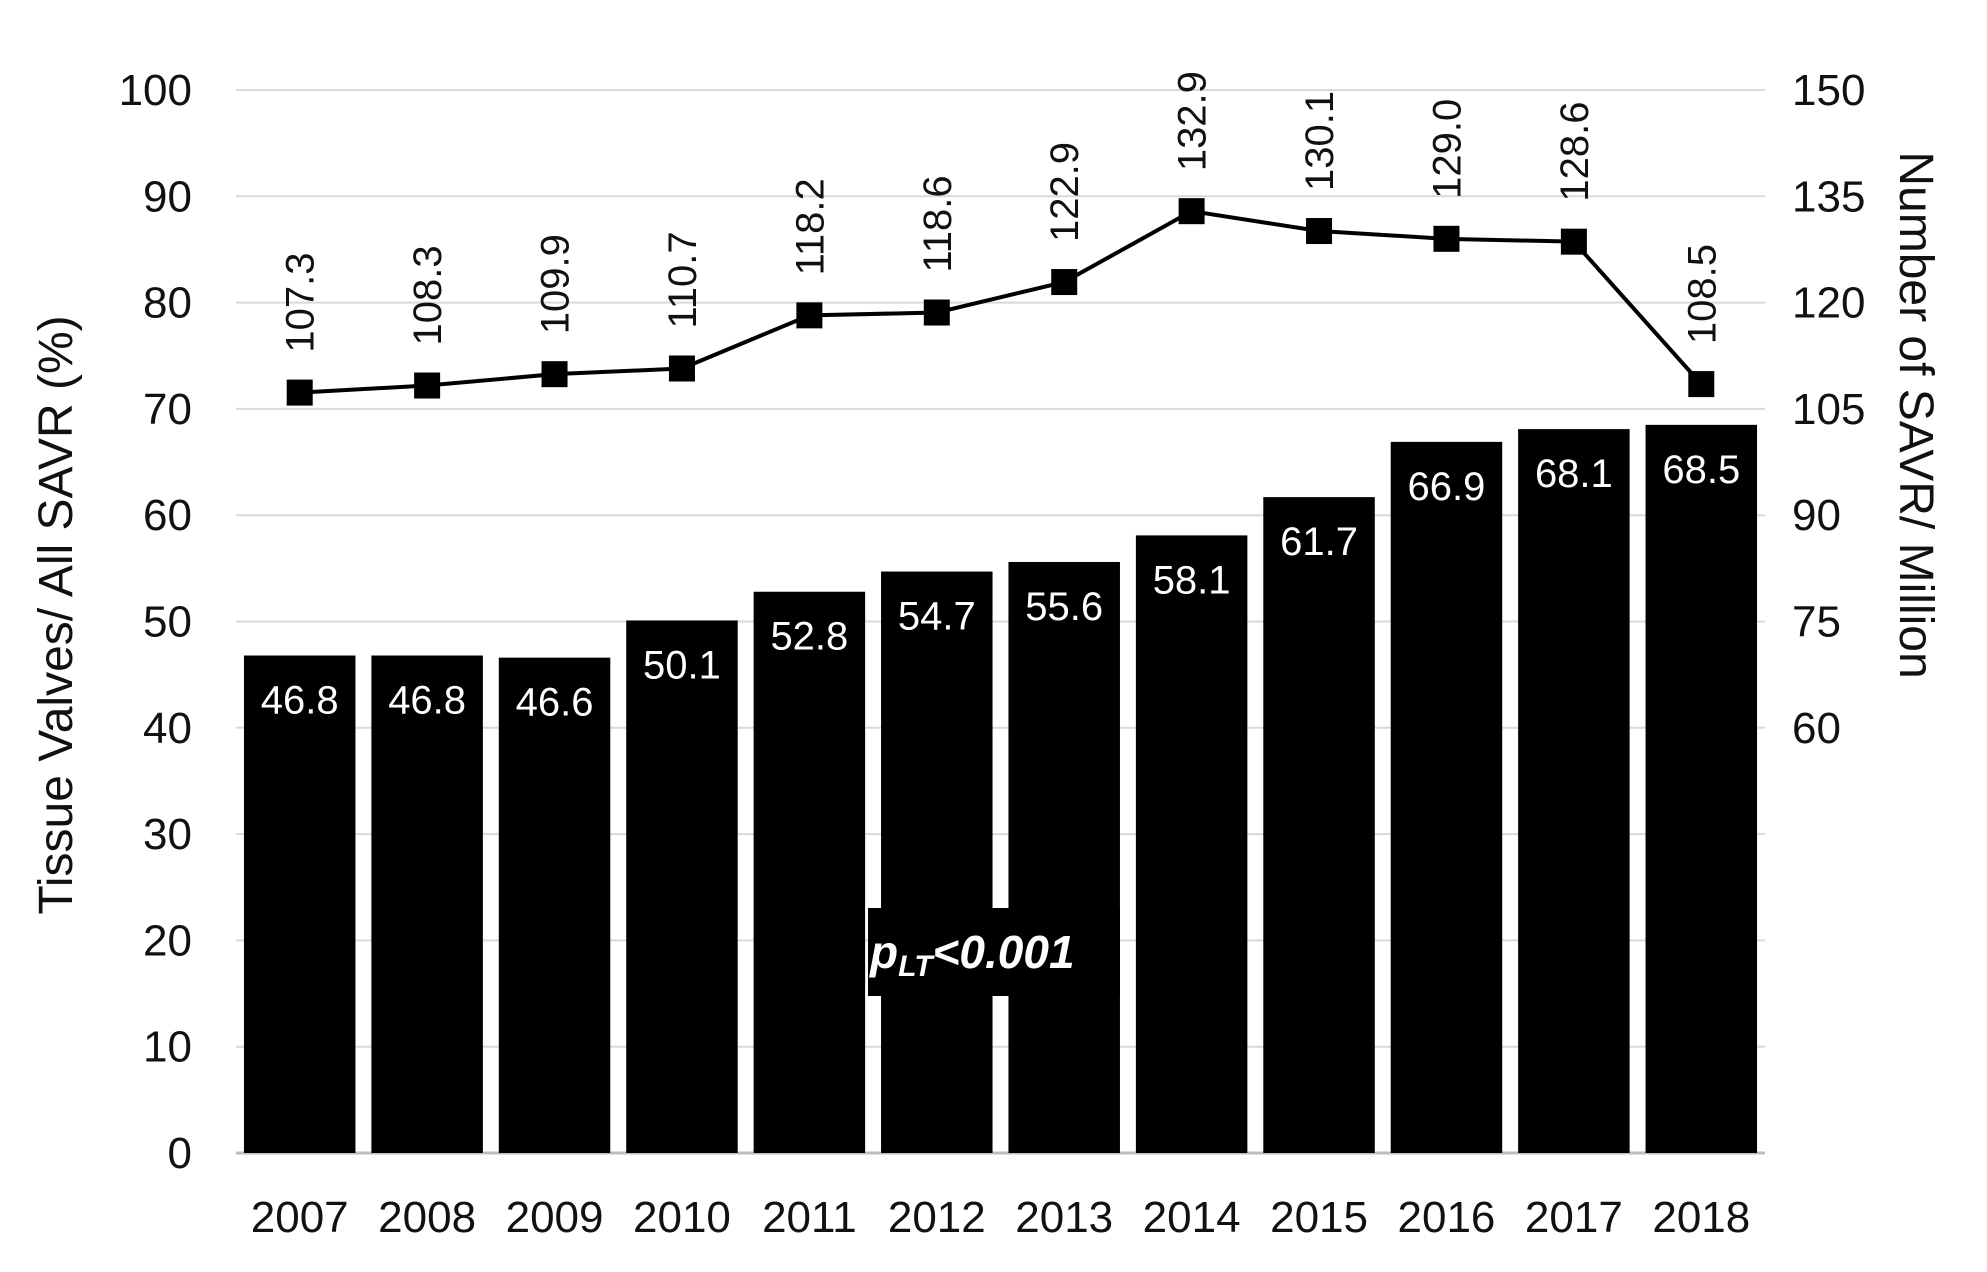 This screenshot has height=1272, width=1987. What do you see at coordinates (809, 1217) in the screenshot?
I see `x-axis-tick-label: 2011` at bounding box center [809, 1217].